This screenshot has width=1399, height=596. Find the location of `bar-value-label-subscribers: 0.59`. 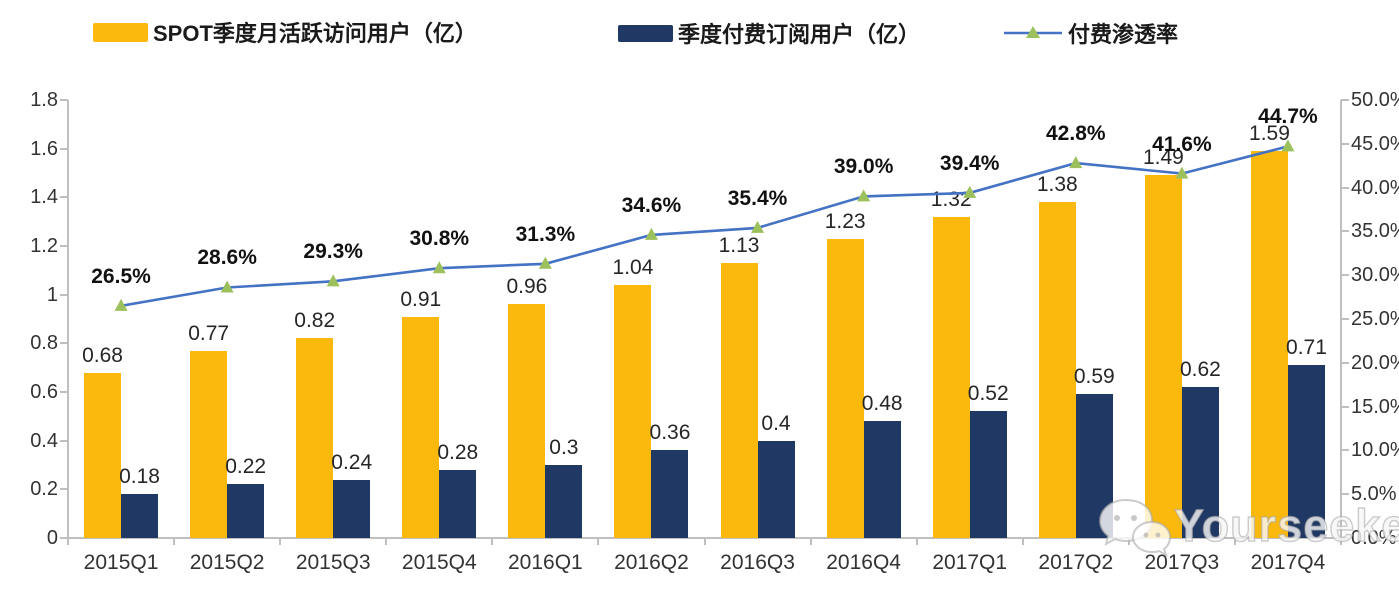

bar-value-label-subscribers: 0.59 is located at coordinates (1094, 377).